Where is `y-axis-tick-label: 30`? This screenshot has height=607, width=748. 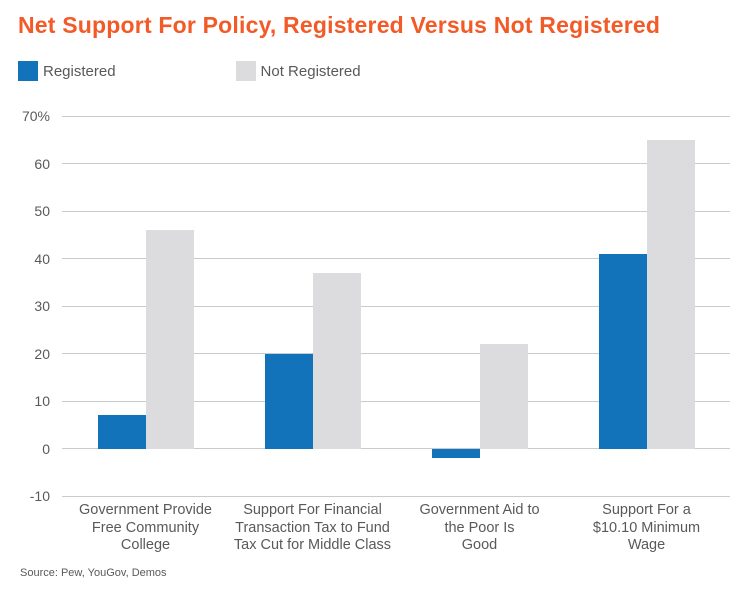 y-axis-tick-label: 30 is located at coordinates (42, 306).